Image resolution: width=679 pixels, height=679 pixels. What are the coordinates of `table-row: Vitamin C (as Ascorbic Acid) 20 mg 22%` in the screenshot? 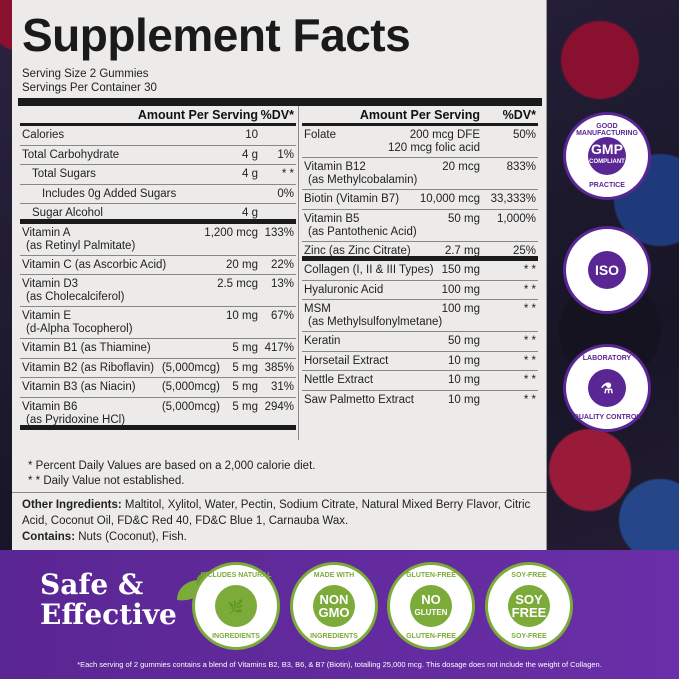 It's located at (158, 265).